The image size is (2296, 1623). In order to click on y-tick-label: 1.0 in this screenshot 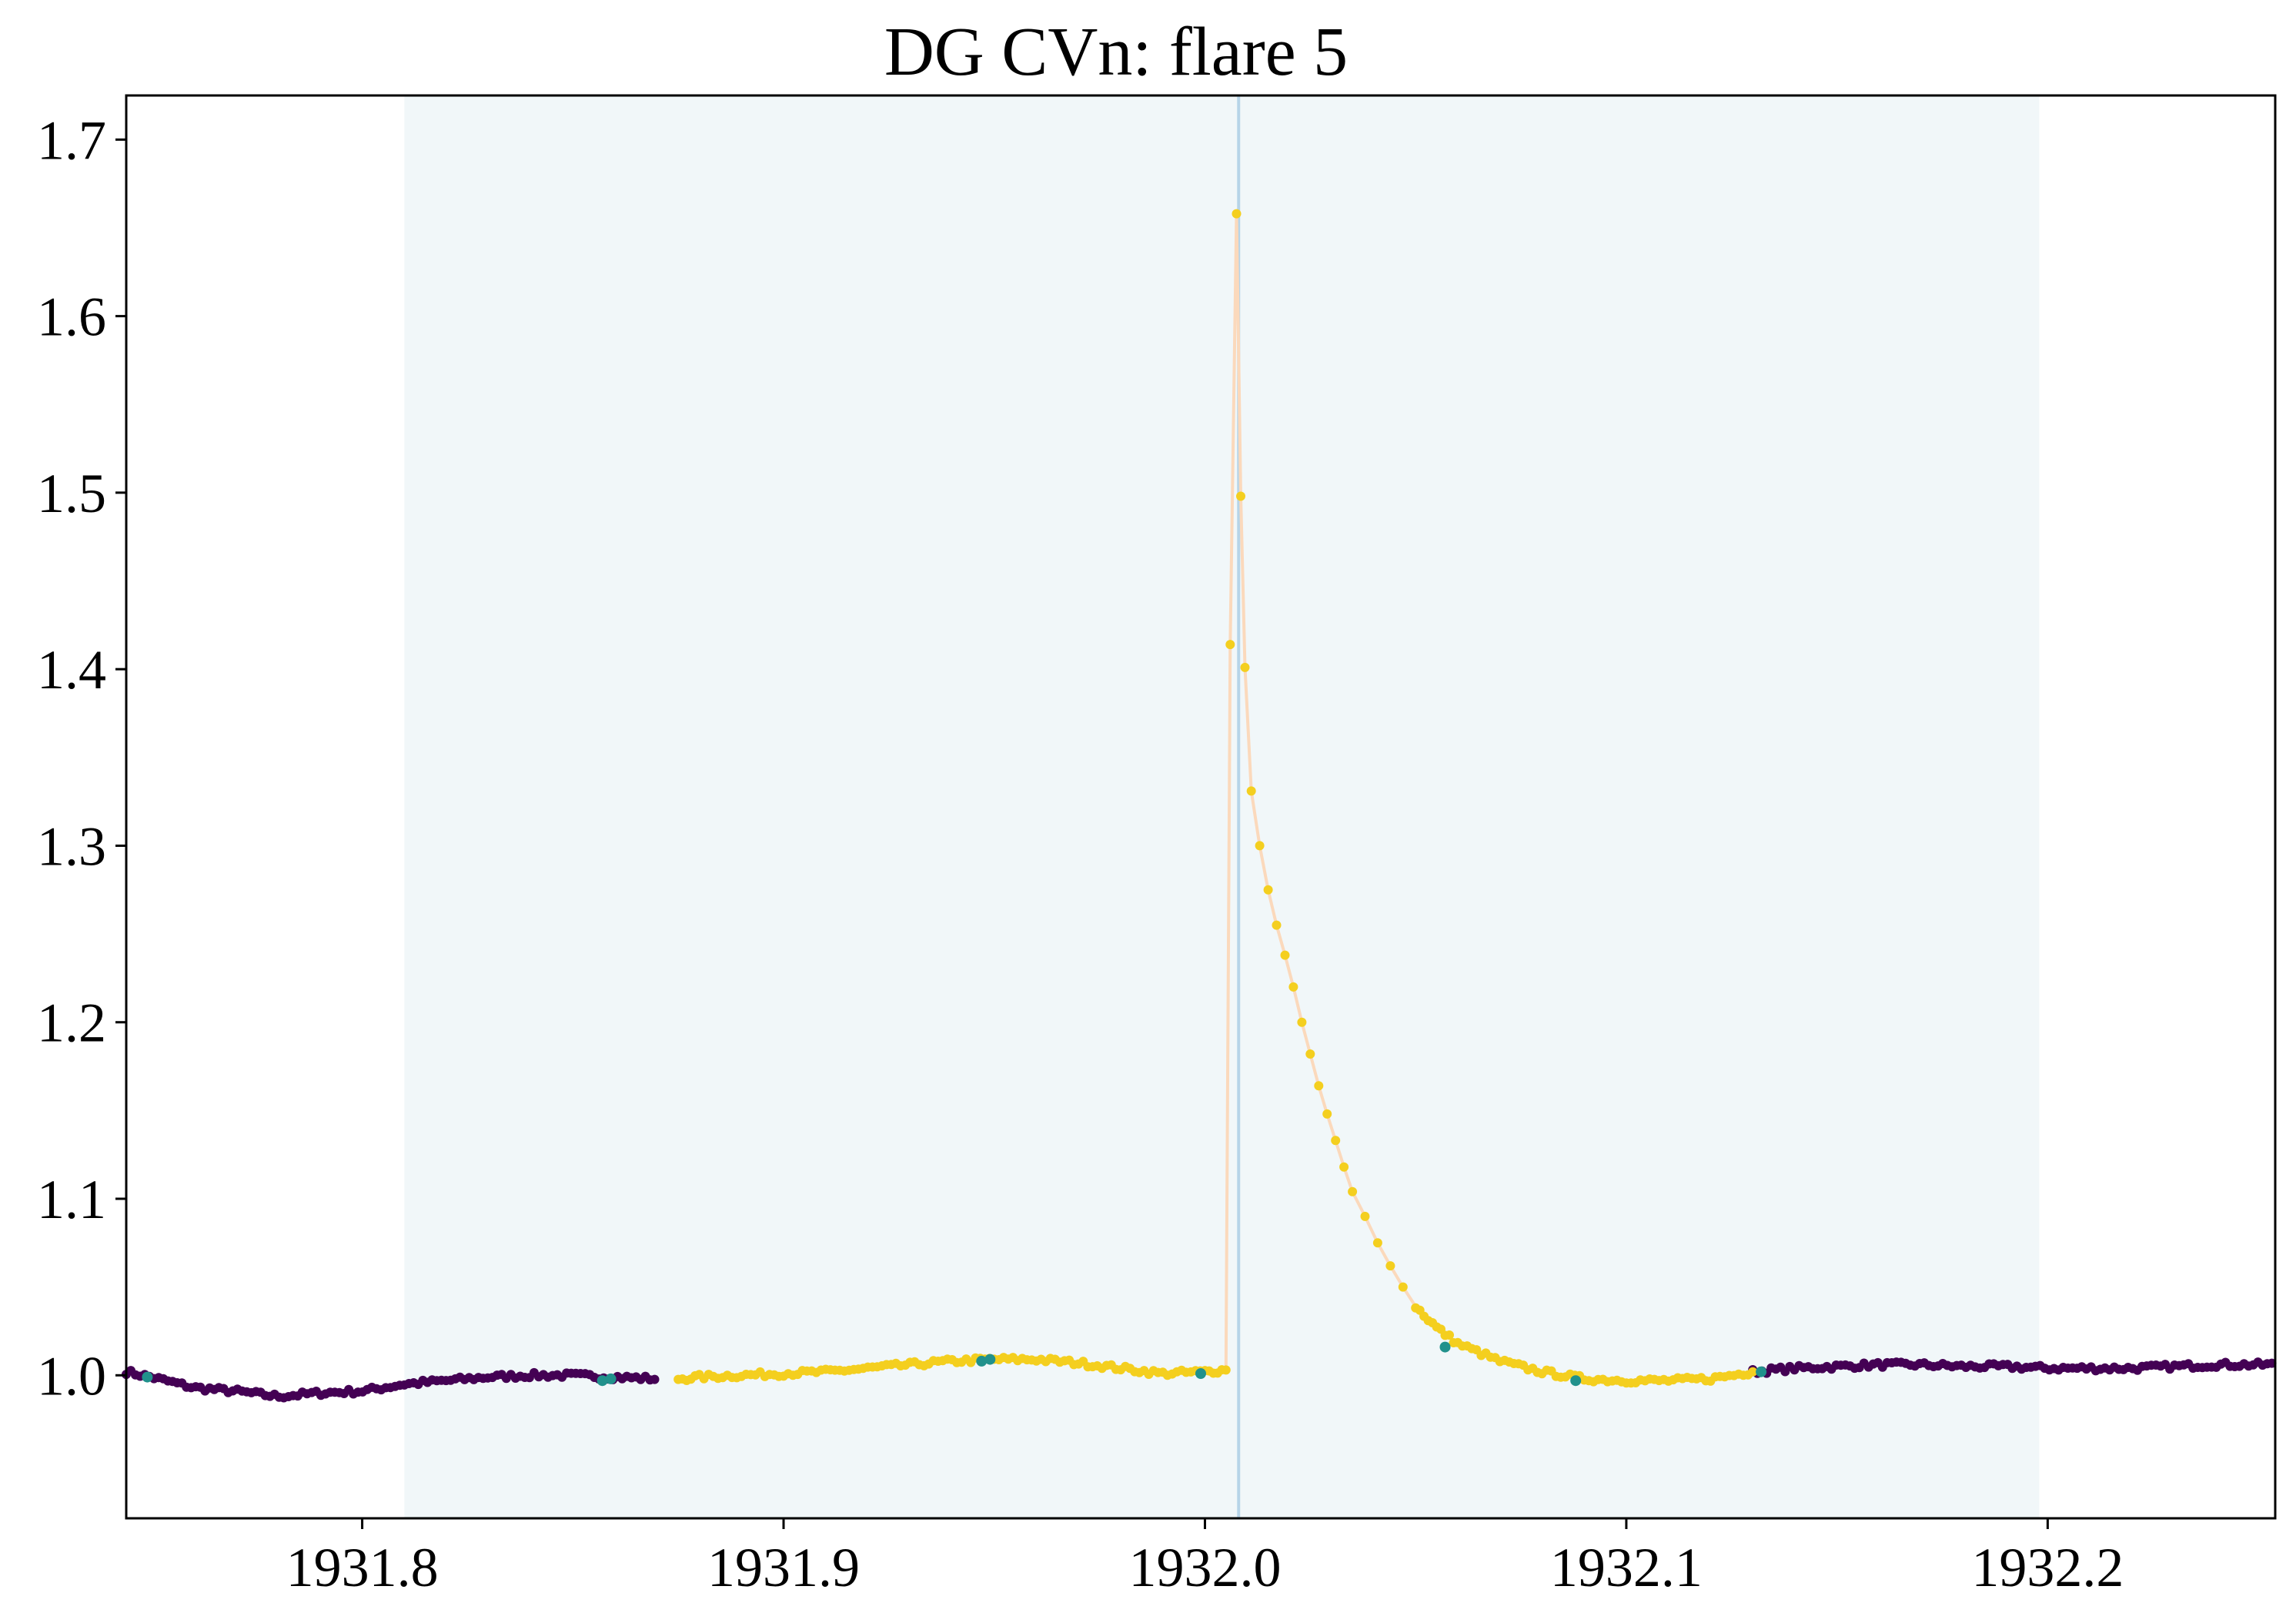, I will do `click(71, 1376)`.